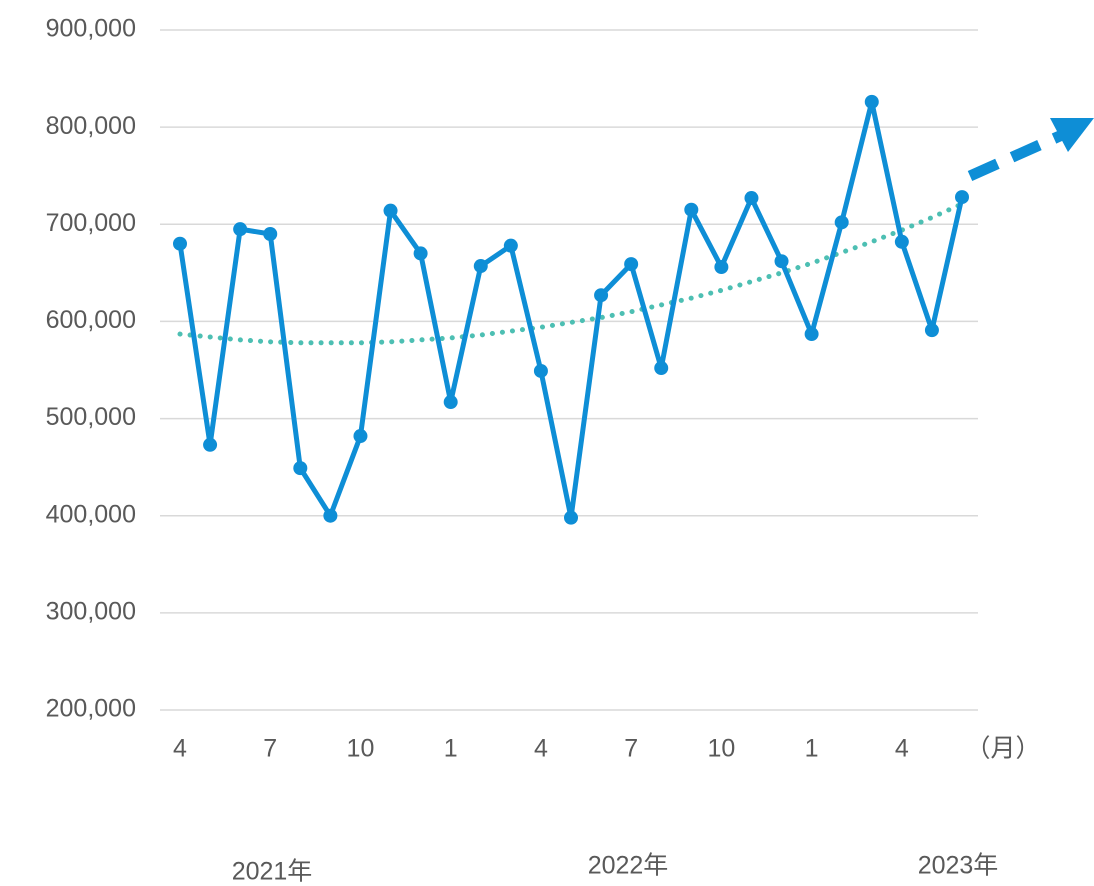  Describe the element at coordinates (91, 709) in the screenshot. I see `y-tick-label: 200,000` at that location.